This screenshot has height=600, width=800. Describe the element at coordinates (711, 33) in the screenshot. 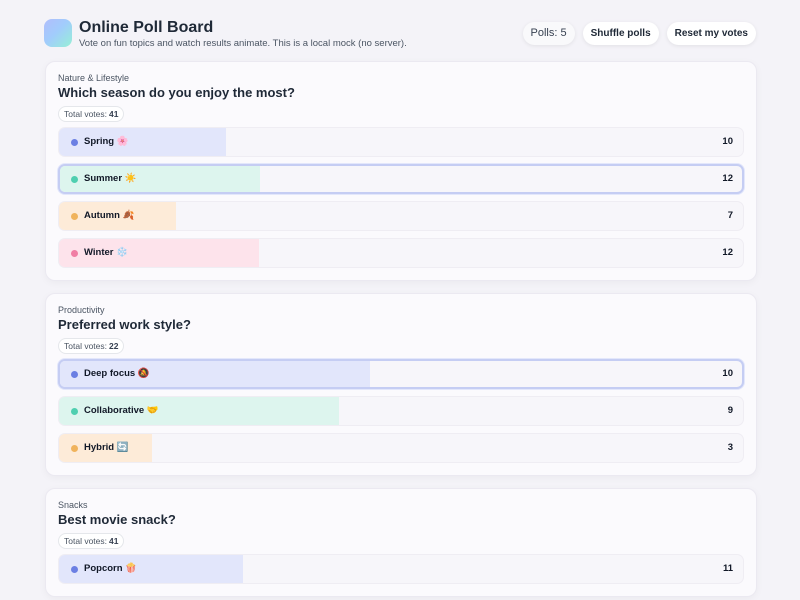

I see `reset-button: Reset my votes` at that location.